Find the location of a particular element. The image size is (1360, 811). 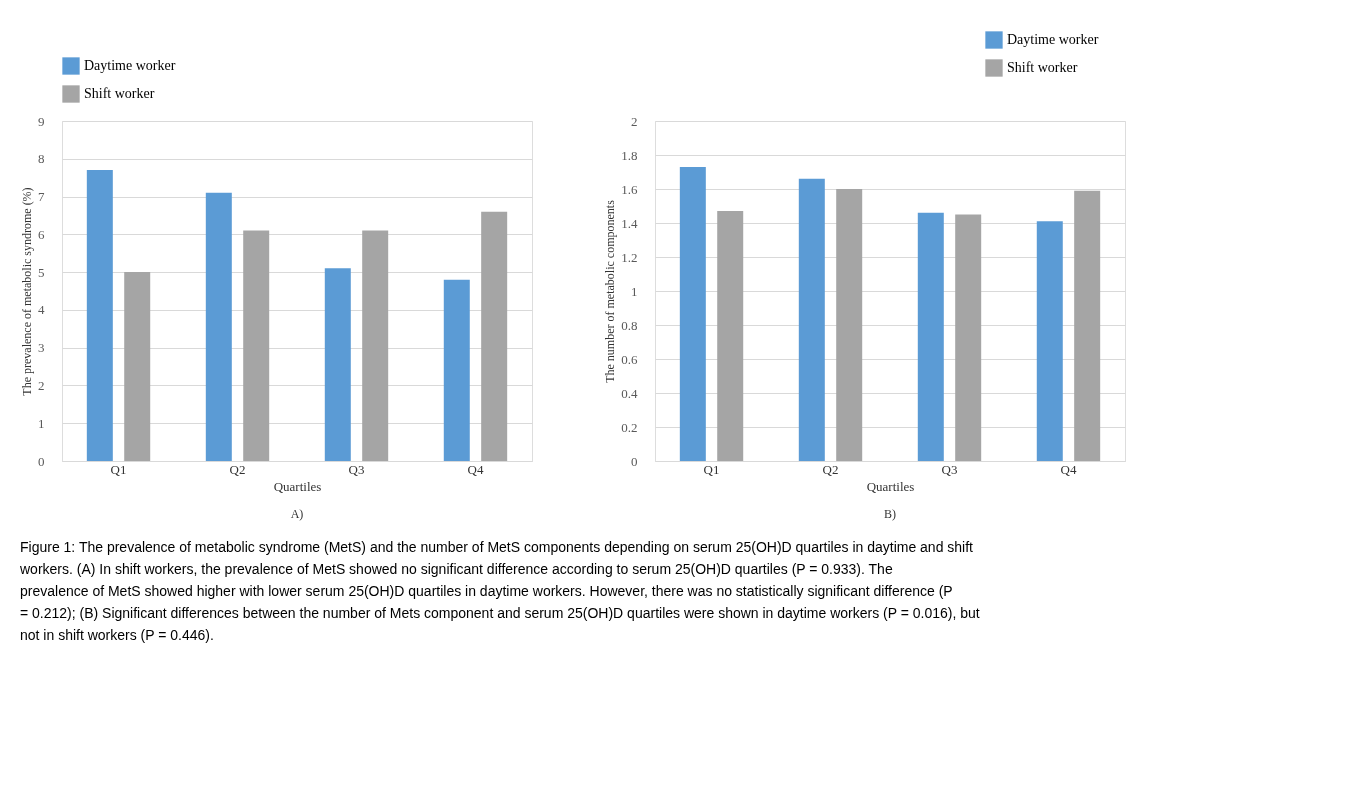

y-axis-title: The prevalence of metabolic syndrome (%) is located at coordinates (27, 291).